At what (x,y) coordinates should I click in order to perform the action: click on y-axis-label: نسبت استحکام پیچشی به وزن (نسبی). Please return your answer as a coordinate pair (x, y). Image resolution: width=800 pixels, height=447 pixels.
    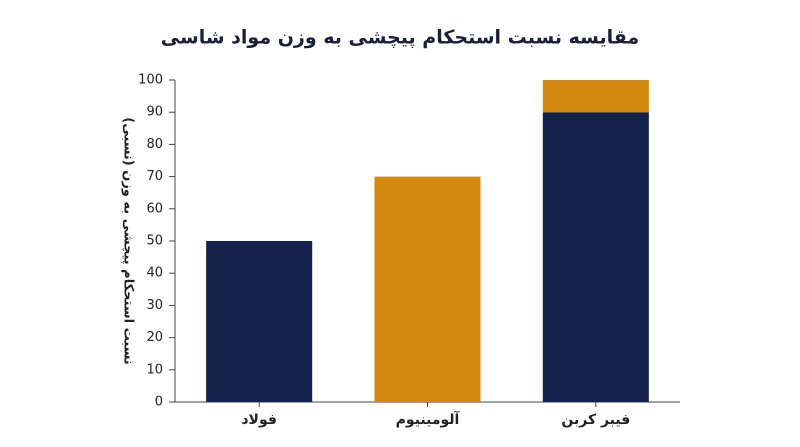
    Looking at the image, I should click on (128, 241).